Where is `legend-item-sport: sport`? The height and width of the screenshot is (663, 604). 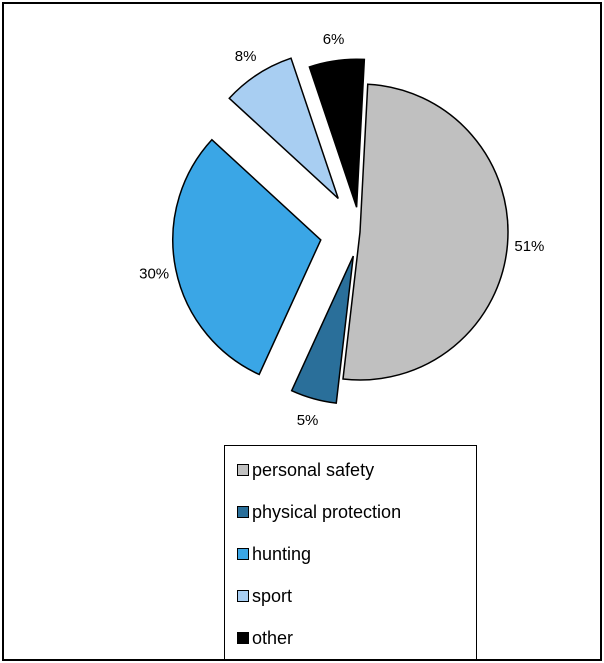
legend-item-sport: sport is located at coordinates (264, 596).